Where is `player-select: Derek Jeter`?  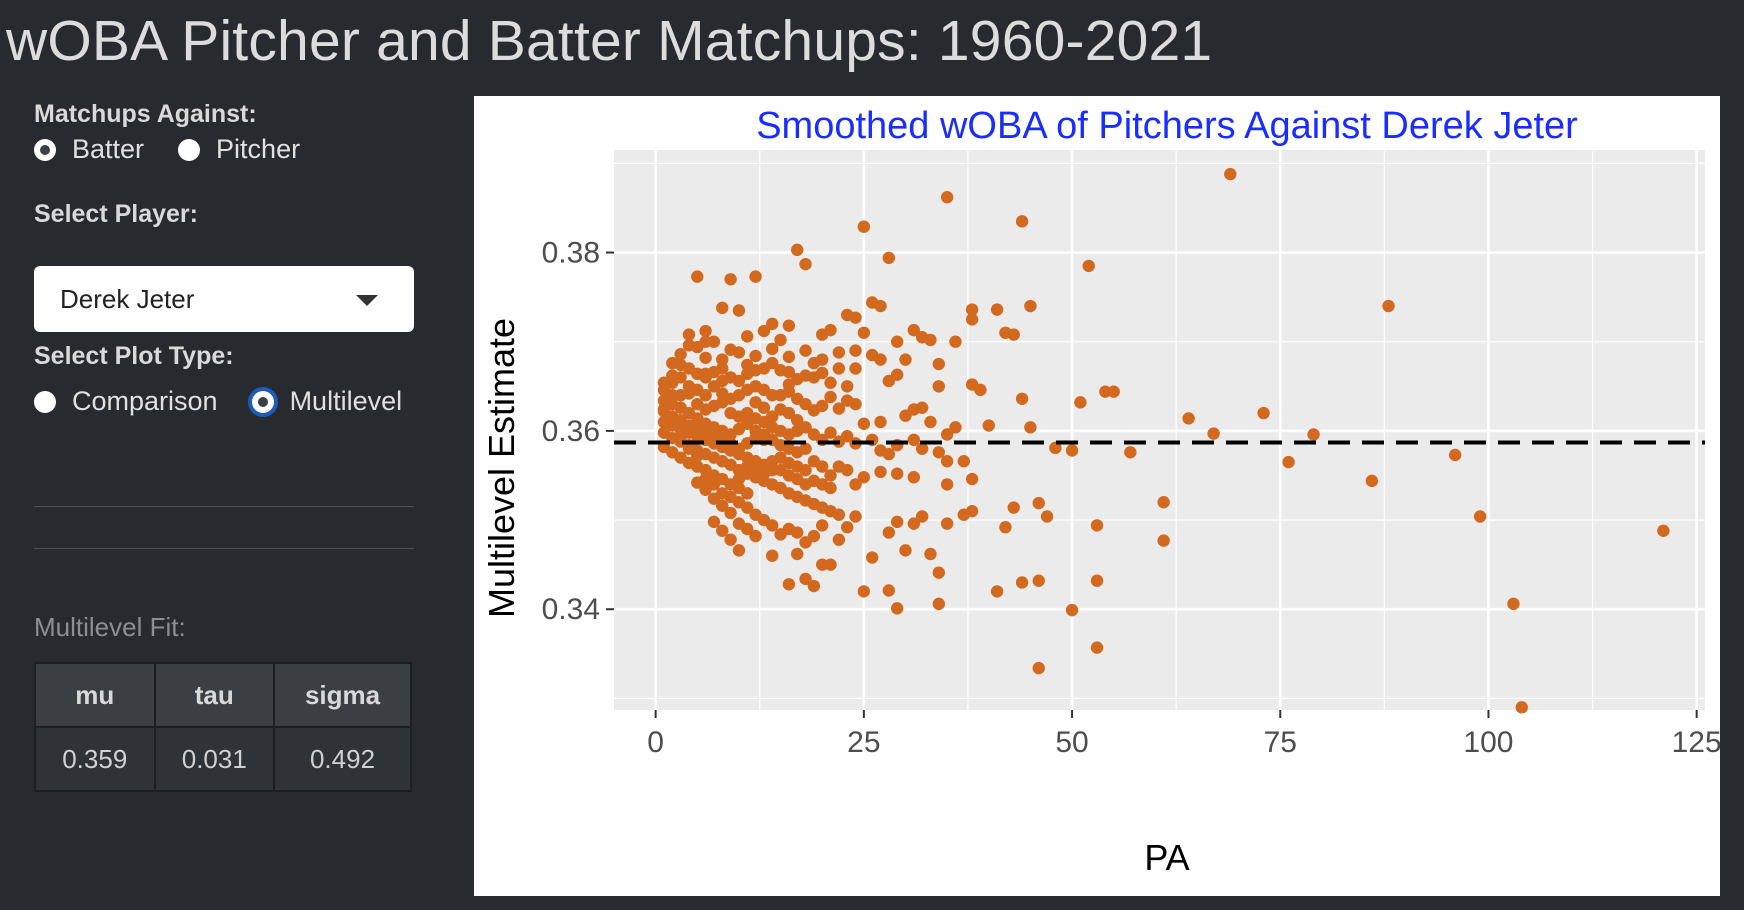
player-select: Derek Jeter is located at coordinates (224, 299).